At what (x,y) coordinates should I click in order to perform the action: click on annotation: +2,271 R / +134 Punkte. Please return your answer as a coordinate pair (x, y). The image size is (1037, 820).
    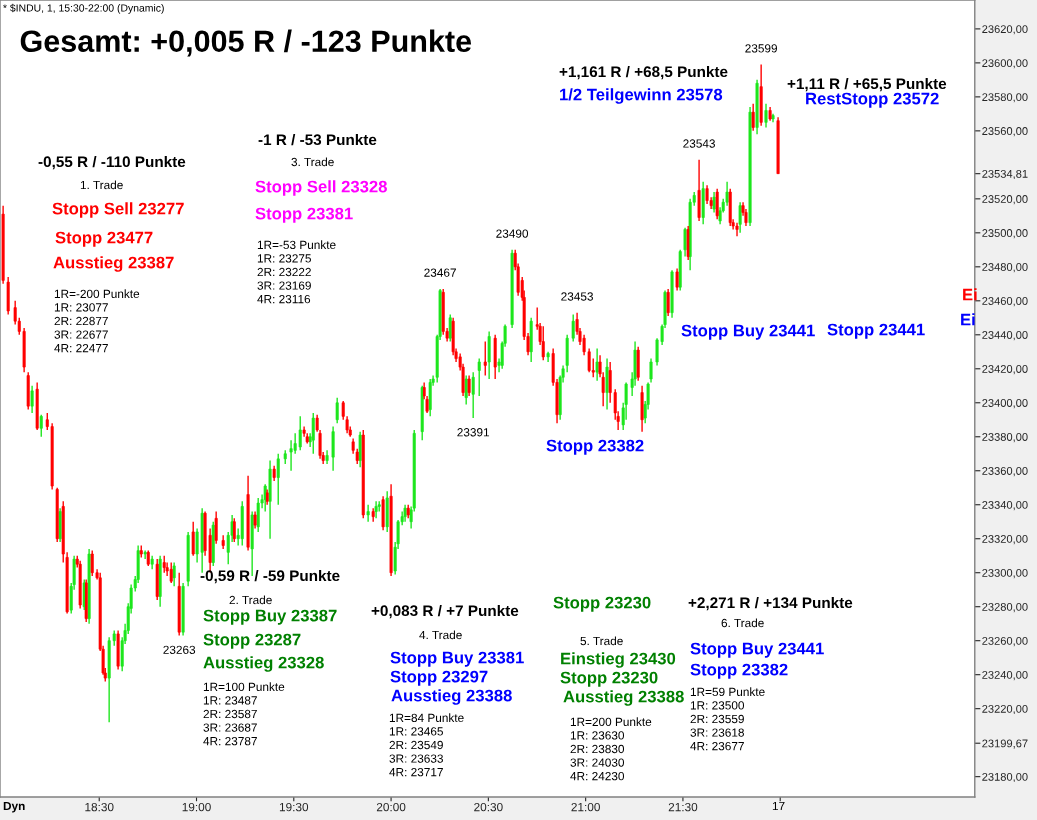
    Looking at the image, I should click on (770, 603).